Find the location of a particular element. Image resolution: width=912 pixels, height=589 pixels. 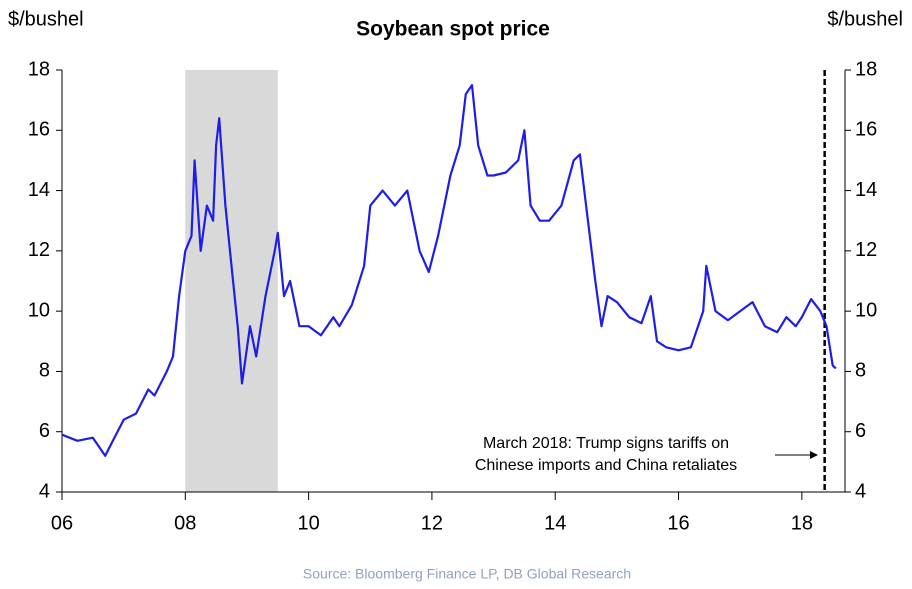

x-tick-label: 14 is located at coordinates (555, 523).